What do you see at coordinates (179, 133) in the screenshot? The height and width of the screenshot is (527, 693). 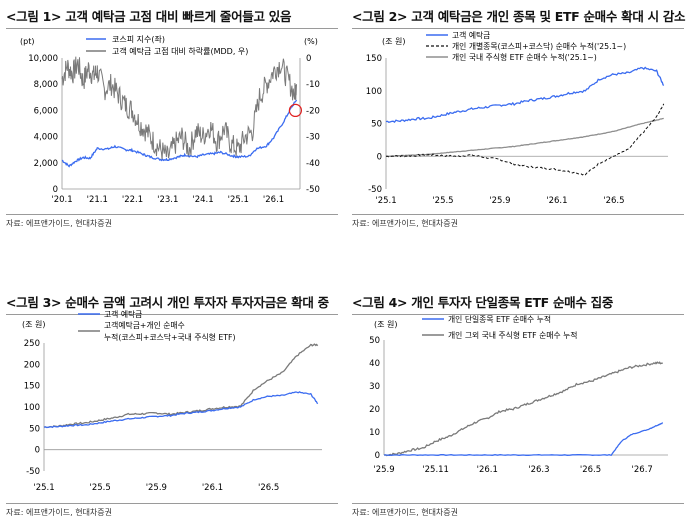 I see `series-line-kospi` at bounding box center [179, 133].